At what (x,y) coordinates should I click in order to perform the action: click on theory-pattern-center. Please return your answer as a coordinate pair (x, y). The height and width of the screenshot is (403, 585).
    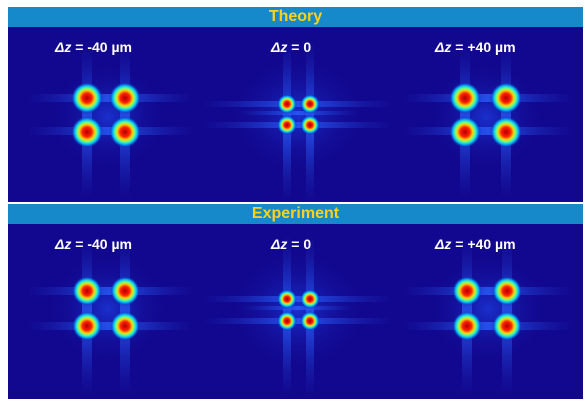
    Looking at the image, I should click on (298, 122).